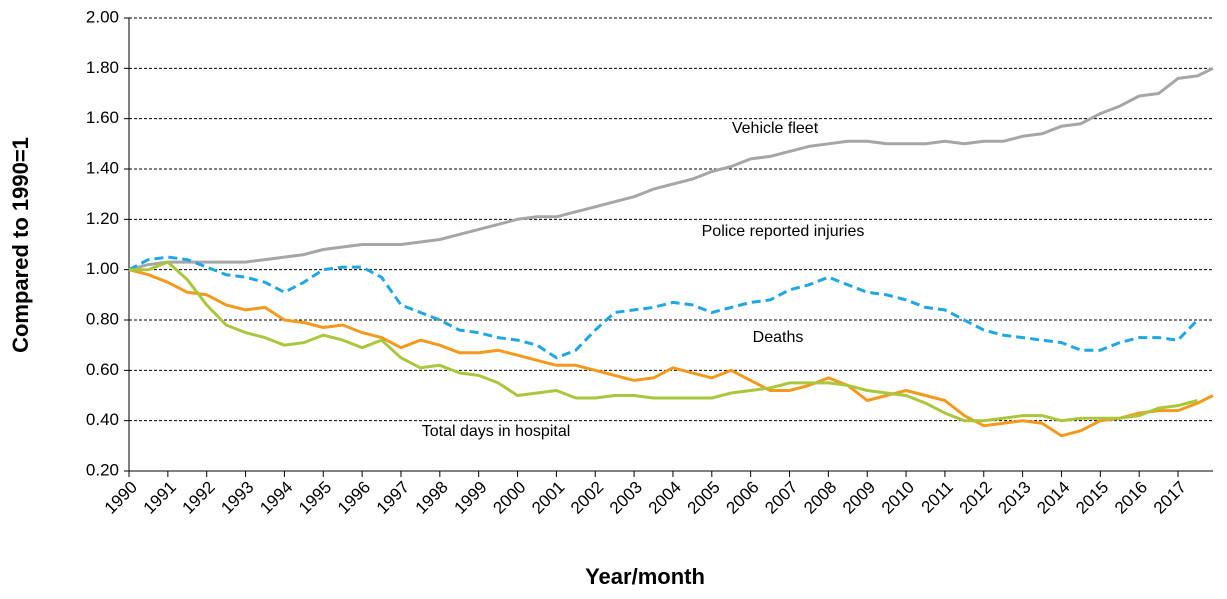  What do you see at coordinates (820, 498) in the screenshot?
I see `x-tick-label: 2008` at bounding box center [820, 498].